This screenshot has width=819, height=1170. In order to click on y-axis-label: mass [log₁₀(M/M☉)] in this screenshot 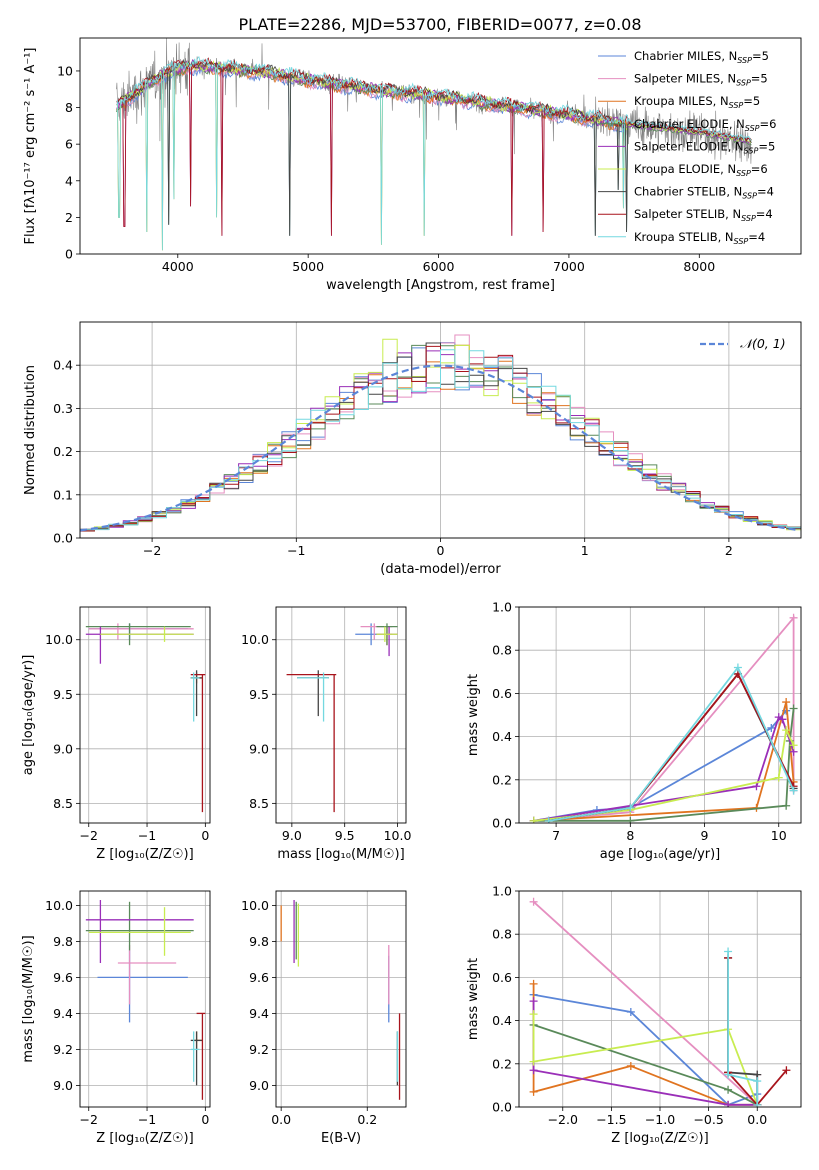, I will do `click(28, 998)`.